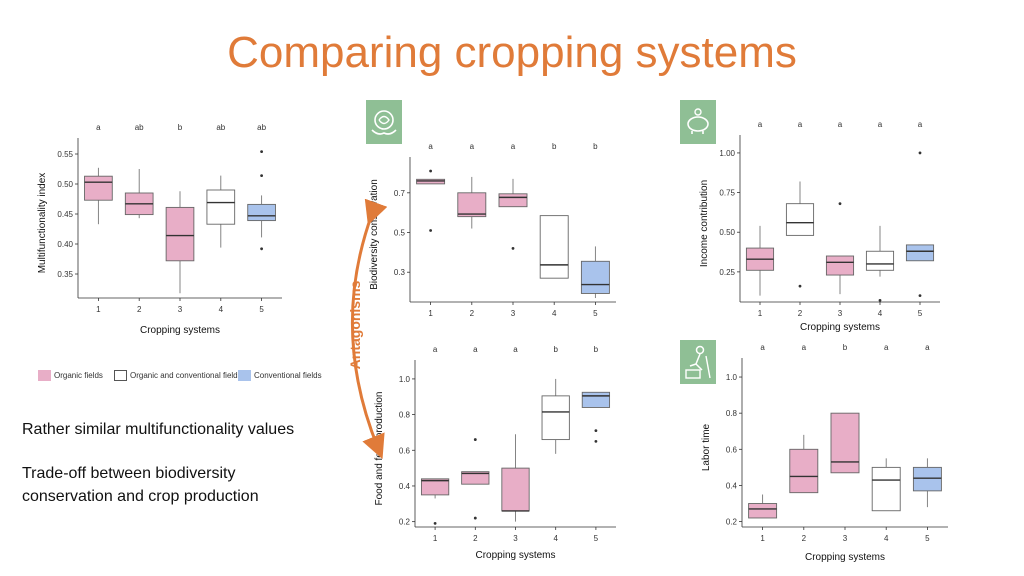 This screenshot has height=576, width=1024. What do you see at coordinates (400, 193) in the screenshot?
I see `y-tick-label: 0.7` at bounding box center [400, 193].